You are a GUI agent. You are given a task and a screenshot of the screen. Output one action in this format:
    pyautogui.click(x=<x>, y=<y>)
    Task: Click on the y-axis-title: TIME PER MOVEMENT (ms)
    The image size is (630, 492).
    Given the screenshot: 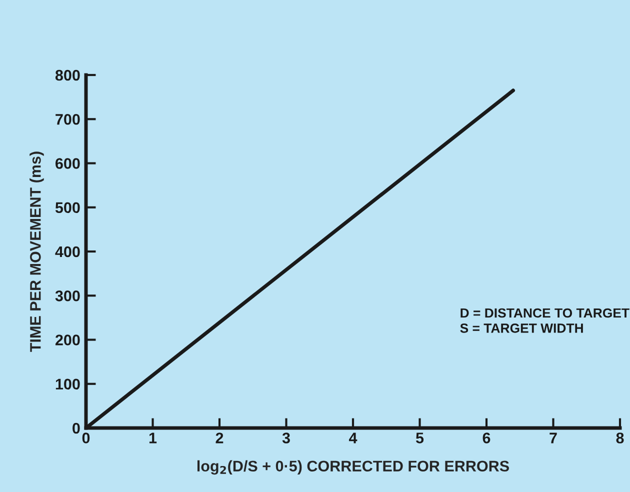 What is the action you would take?
    pyautogui.click(x=37, y=252)
    